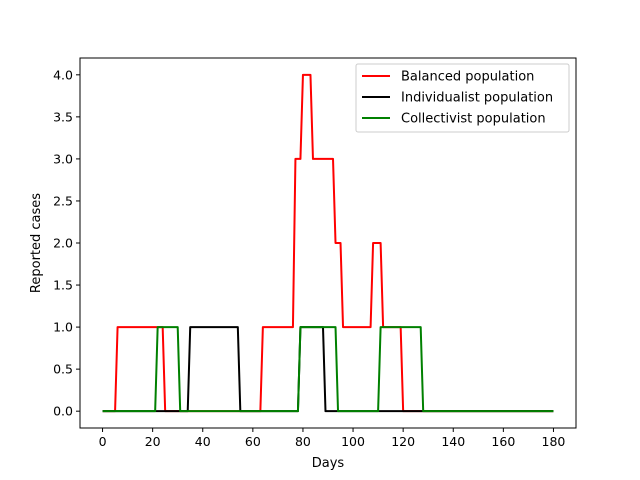  What do you see at coordinates (477, 98) in the screenshot?
I see `legend-label-1: Individualist population` at bounding box center [477, 98].